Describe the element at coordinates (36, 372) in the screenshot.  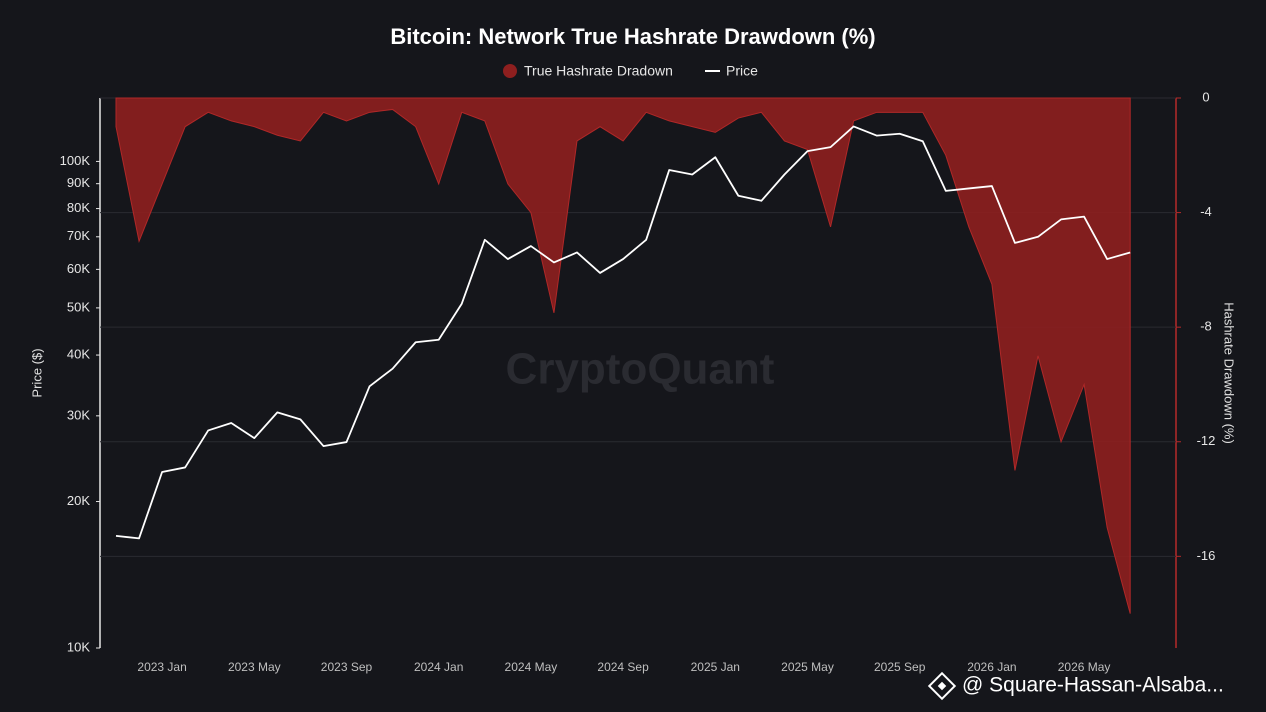
I see `y-axis-title: Price ($)` at that location.